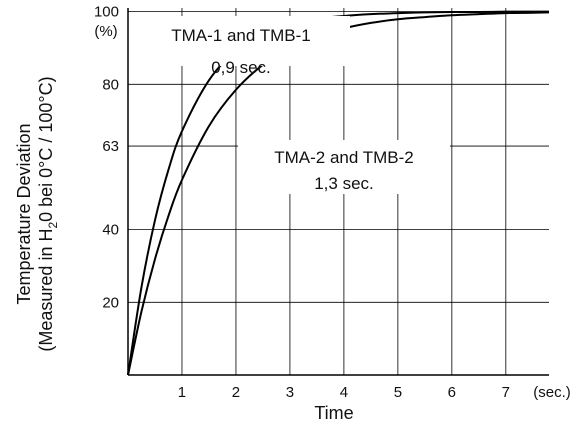 Image resolution: width=583 pixels, height=423 pixels. I want to click on x-tick-label: 3, so click(290, 392).